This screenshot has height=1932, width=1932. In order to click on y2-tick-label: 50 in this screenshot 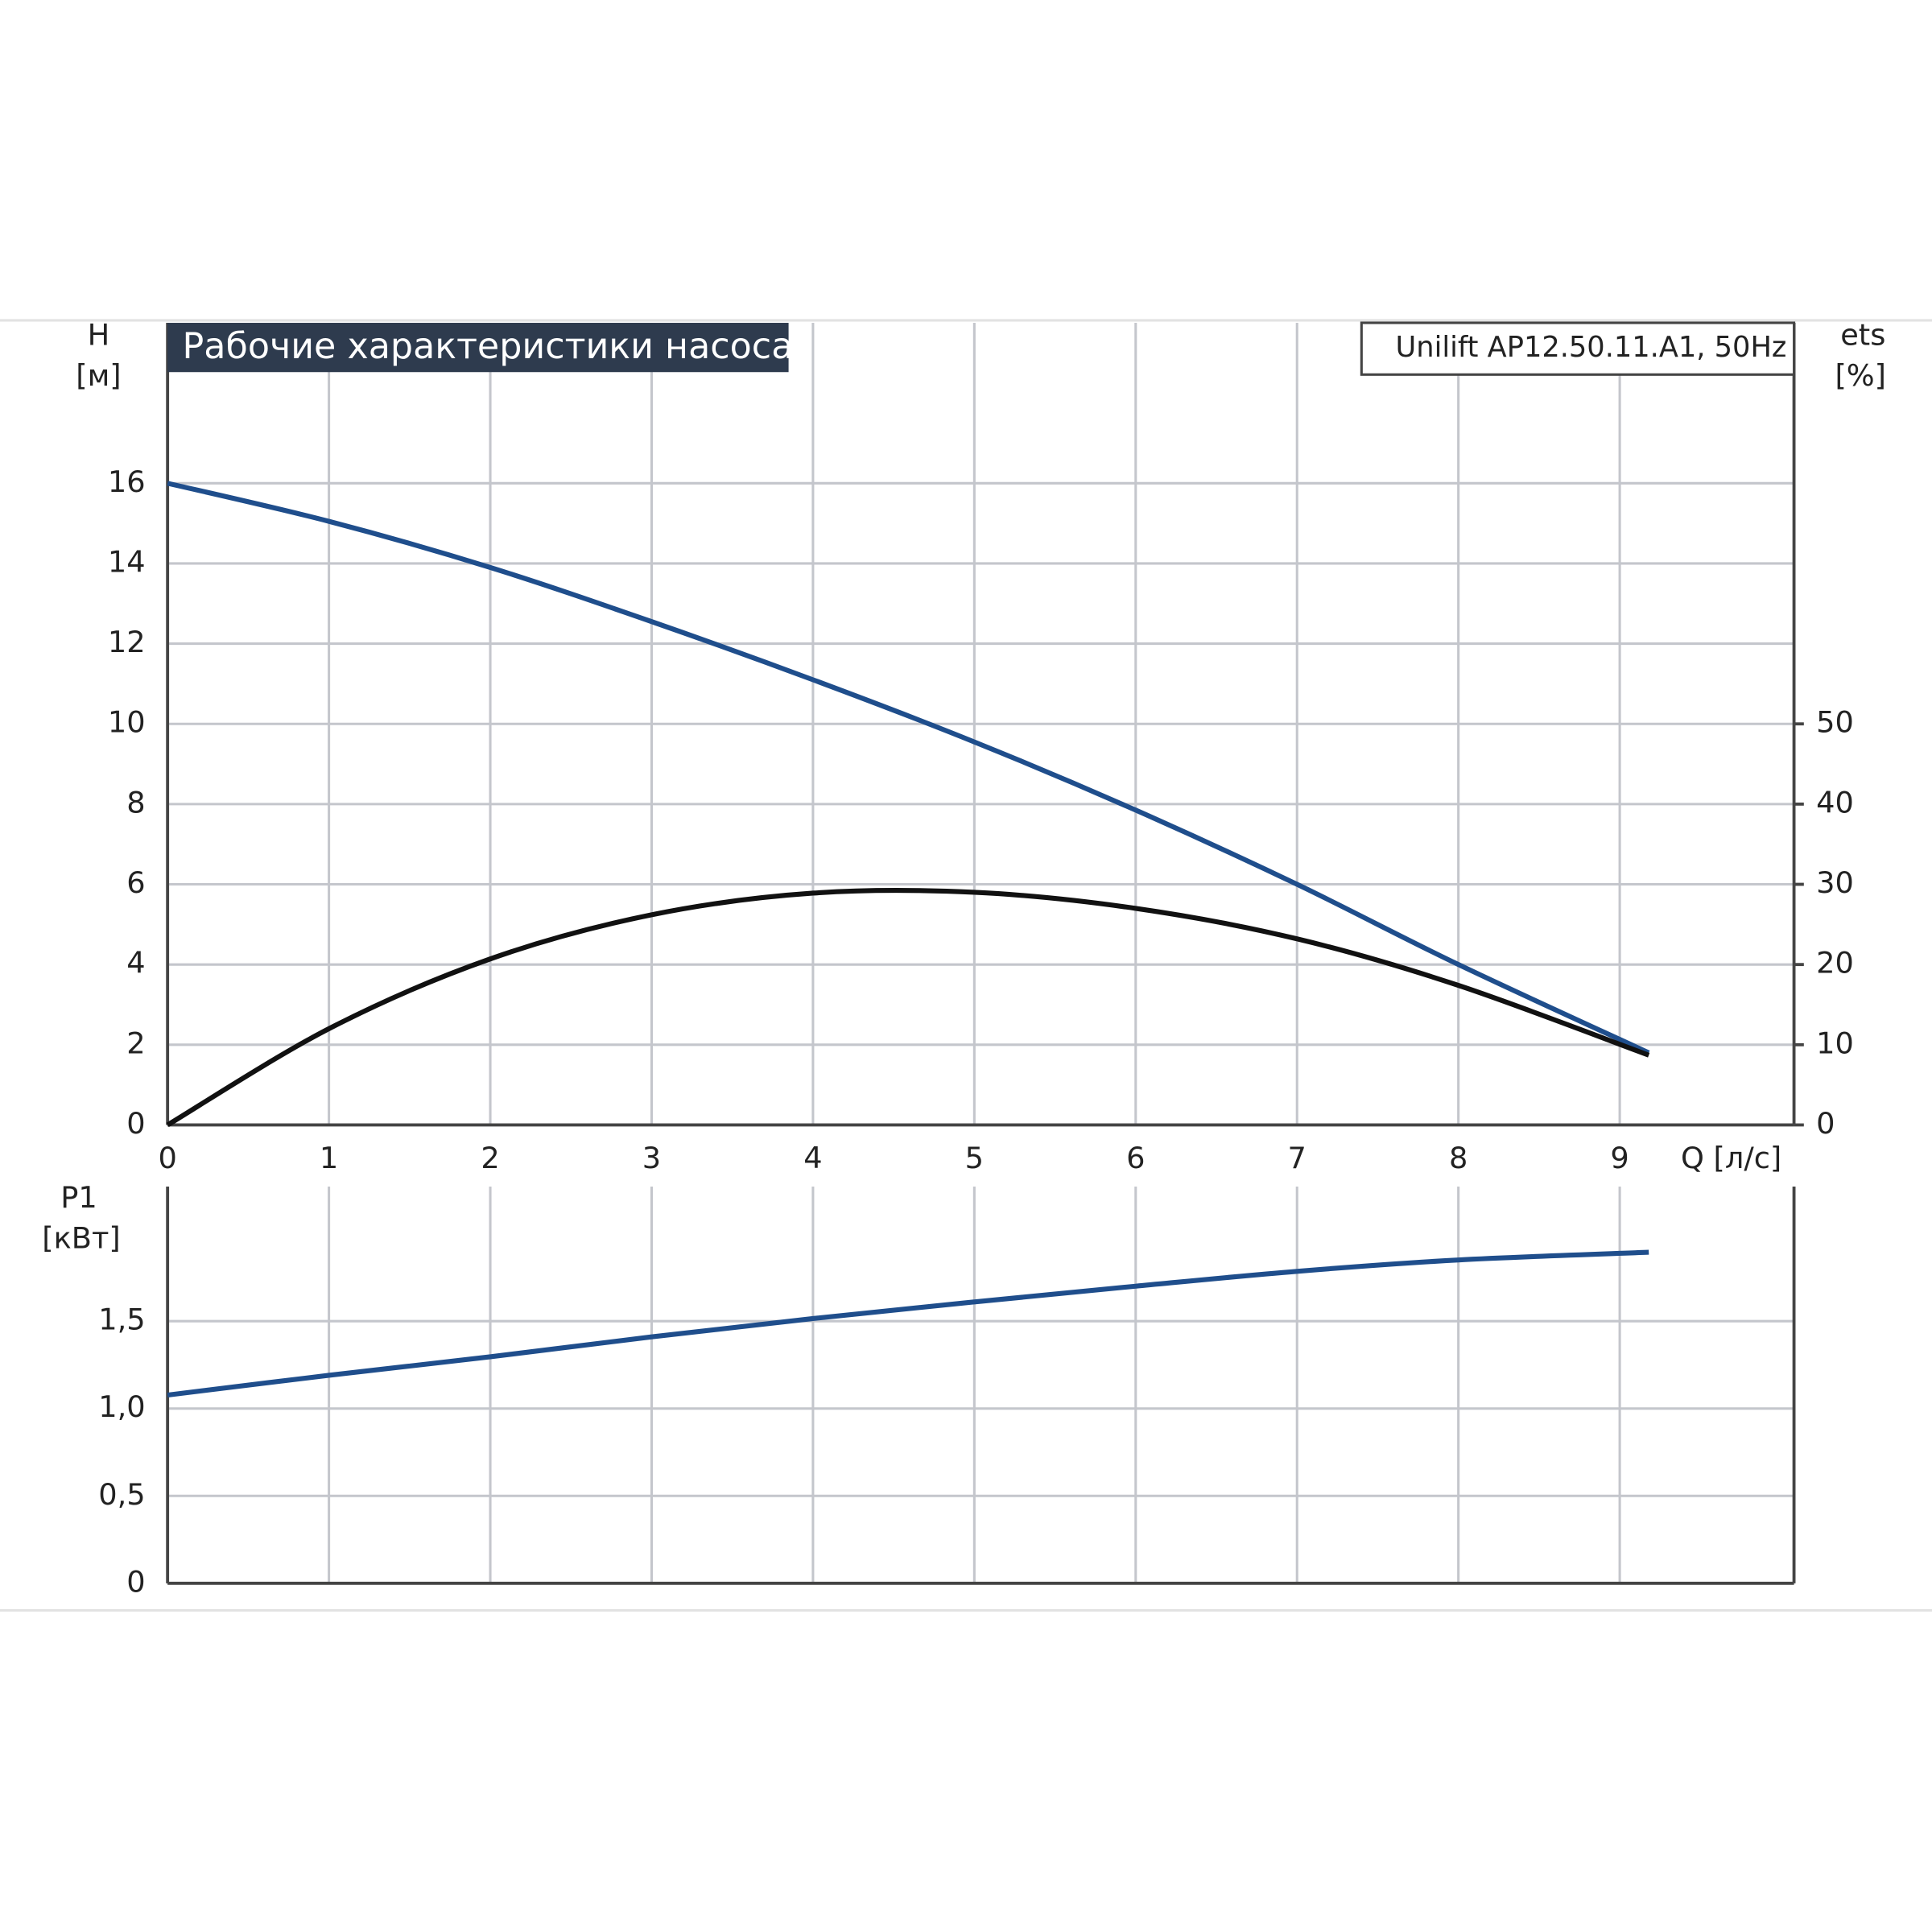, I will do `click(1835, 722)`.